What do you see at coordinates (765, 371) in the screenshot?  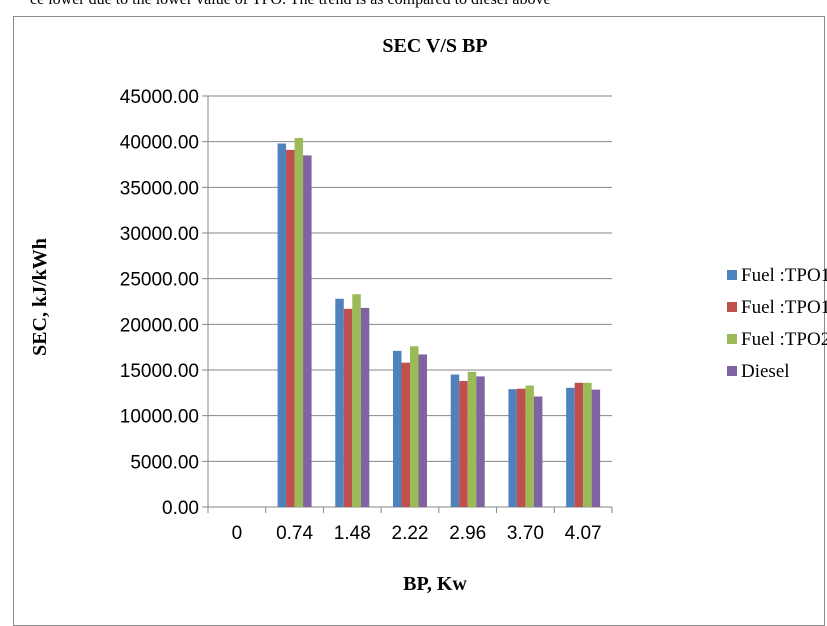 I see `legend-label: Diesel` at bounding box center [765, 371].